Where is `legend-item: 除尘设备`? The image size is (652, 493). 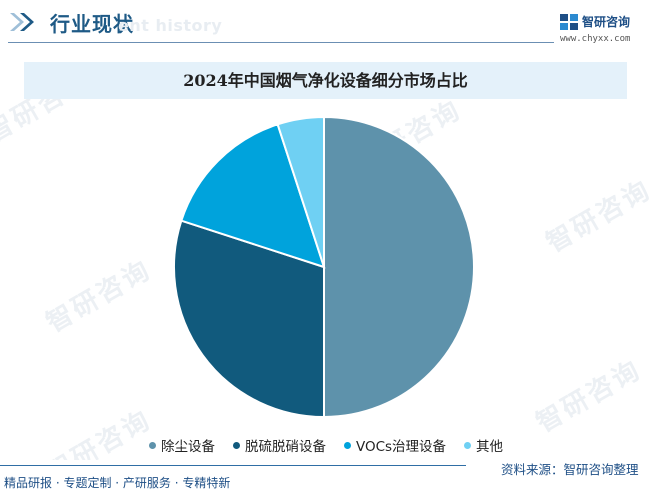
legend-item: 除尘设备 is located at coordinates (181, 445).